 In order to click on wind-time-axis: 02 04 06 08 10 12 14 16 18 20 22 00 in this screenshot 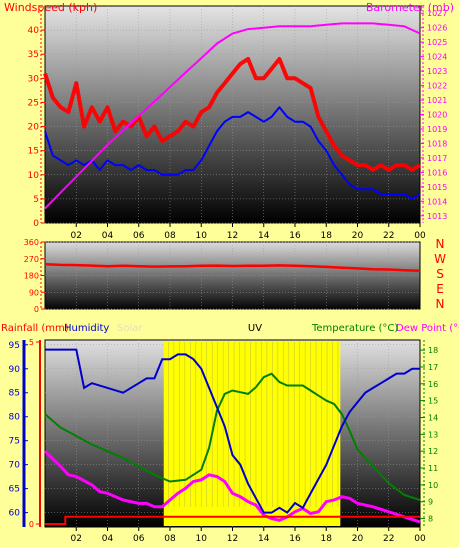, I will do `click(248, 232)`.